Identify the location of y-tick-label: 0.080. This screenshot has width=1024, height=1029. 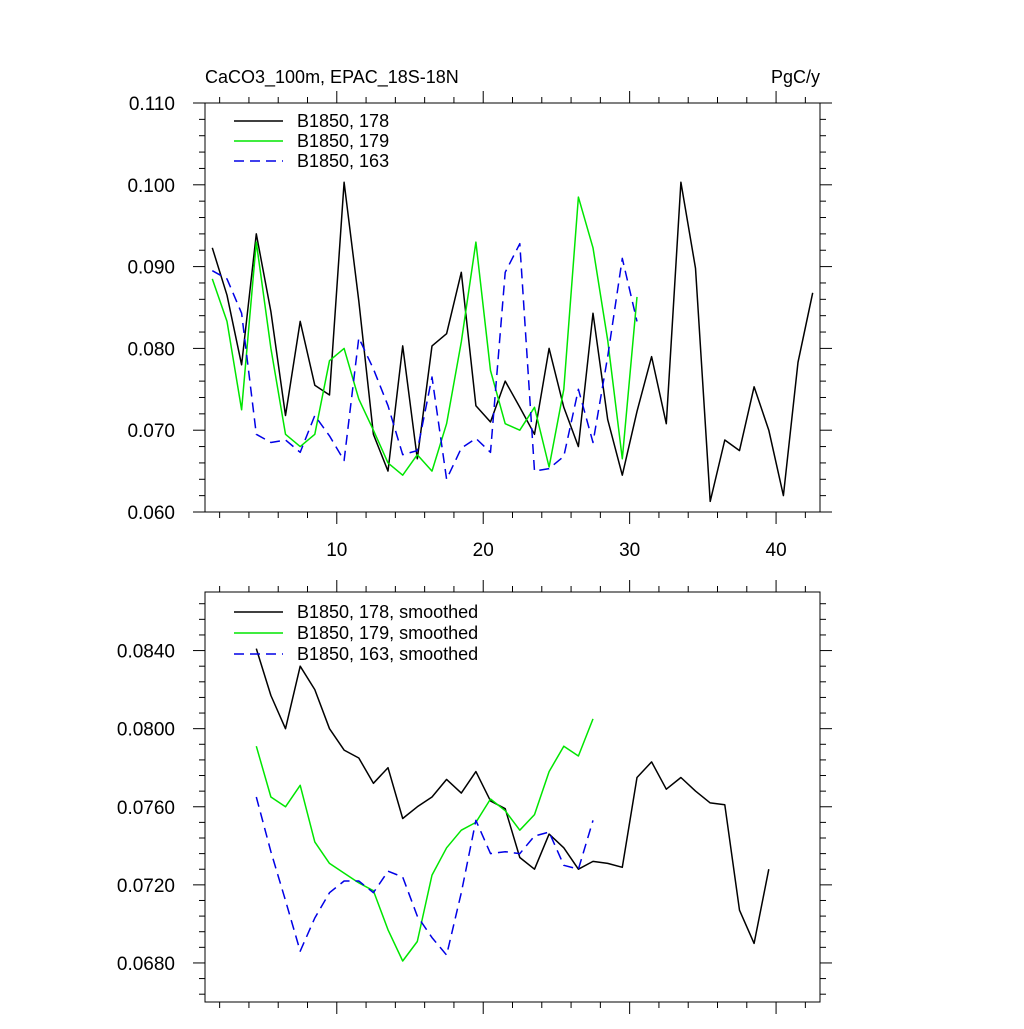
(151, 349).